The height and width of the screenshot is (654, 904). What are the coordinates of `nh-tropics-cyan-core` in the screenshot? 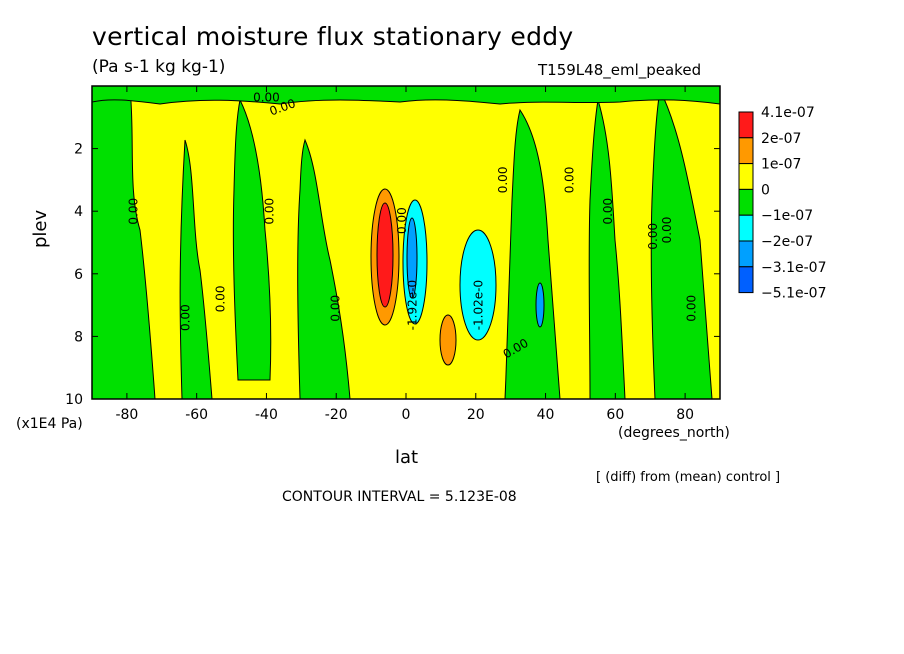 It's located at (478, 285).